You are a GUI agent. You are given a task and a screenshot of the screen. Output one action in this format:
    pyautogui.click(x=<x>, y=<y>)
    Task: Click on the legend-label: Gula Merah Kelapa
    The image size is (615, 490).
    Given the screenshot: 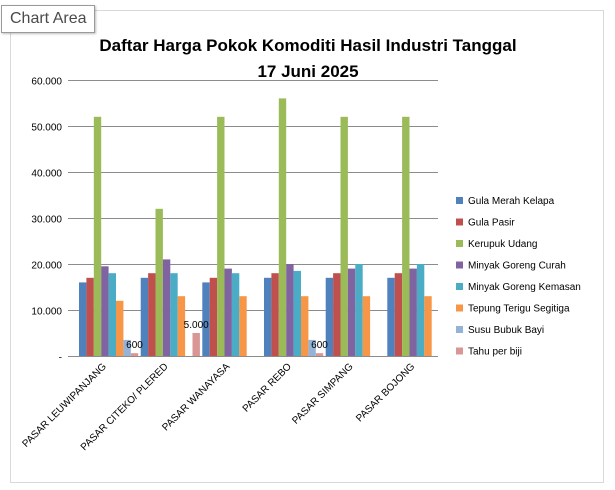 What is the action you would take?
    pyautogui.click(x=511, y=201)
    